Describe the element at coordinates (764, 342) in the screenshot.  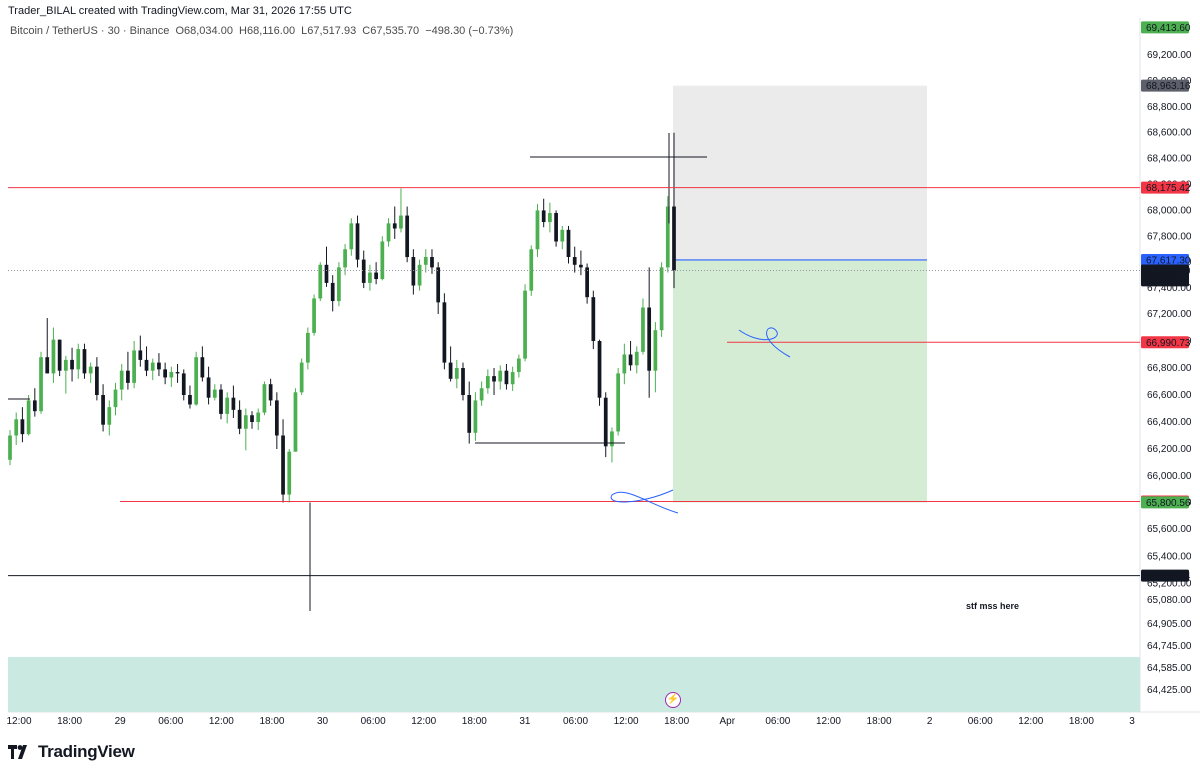
I see `loop-drawing` at that location.